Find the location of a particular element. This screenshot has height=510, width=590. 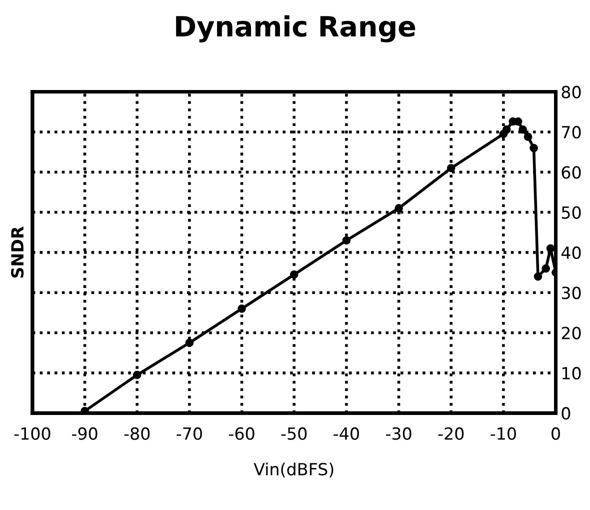

x-axis-title: Vin(dBFS) is located at coordinates (294, 470).